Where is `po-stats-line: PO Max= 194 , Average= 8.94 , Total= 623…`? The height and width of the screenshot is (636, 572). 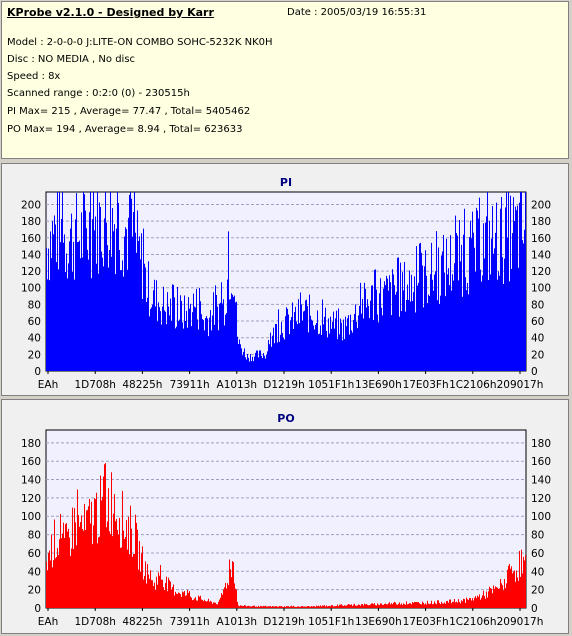
po-stats-line: PO Max= 194 , Average= 8.94 , Total= 623… is located at coordinates (125, 129).